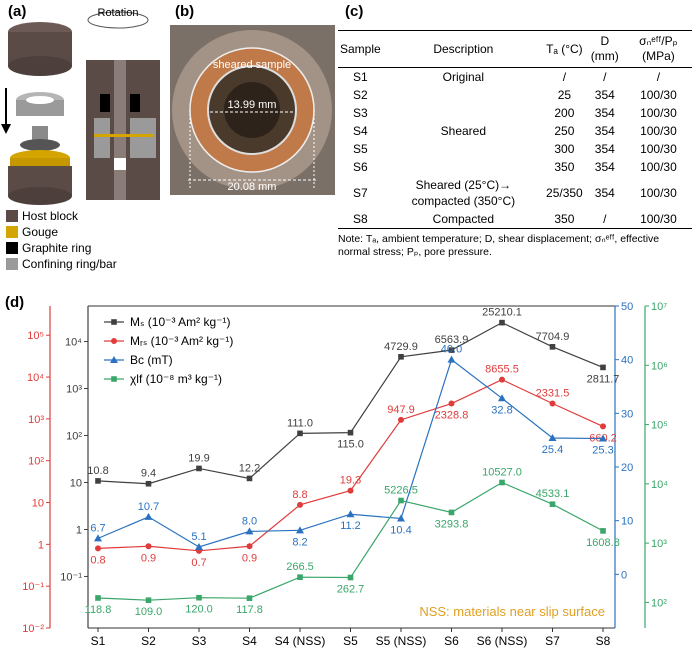  I want to click on legend-label: Mᵣₛ (10⁻³ Am² kg⁻¹), so click(181, 341).